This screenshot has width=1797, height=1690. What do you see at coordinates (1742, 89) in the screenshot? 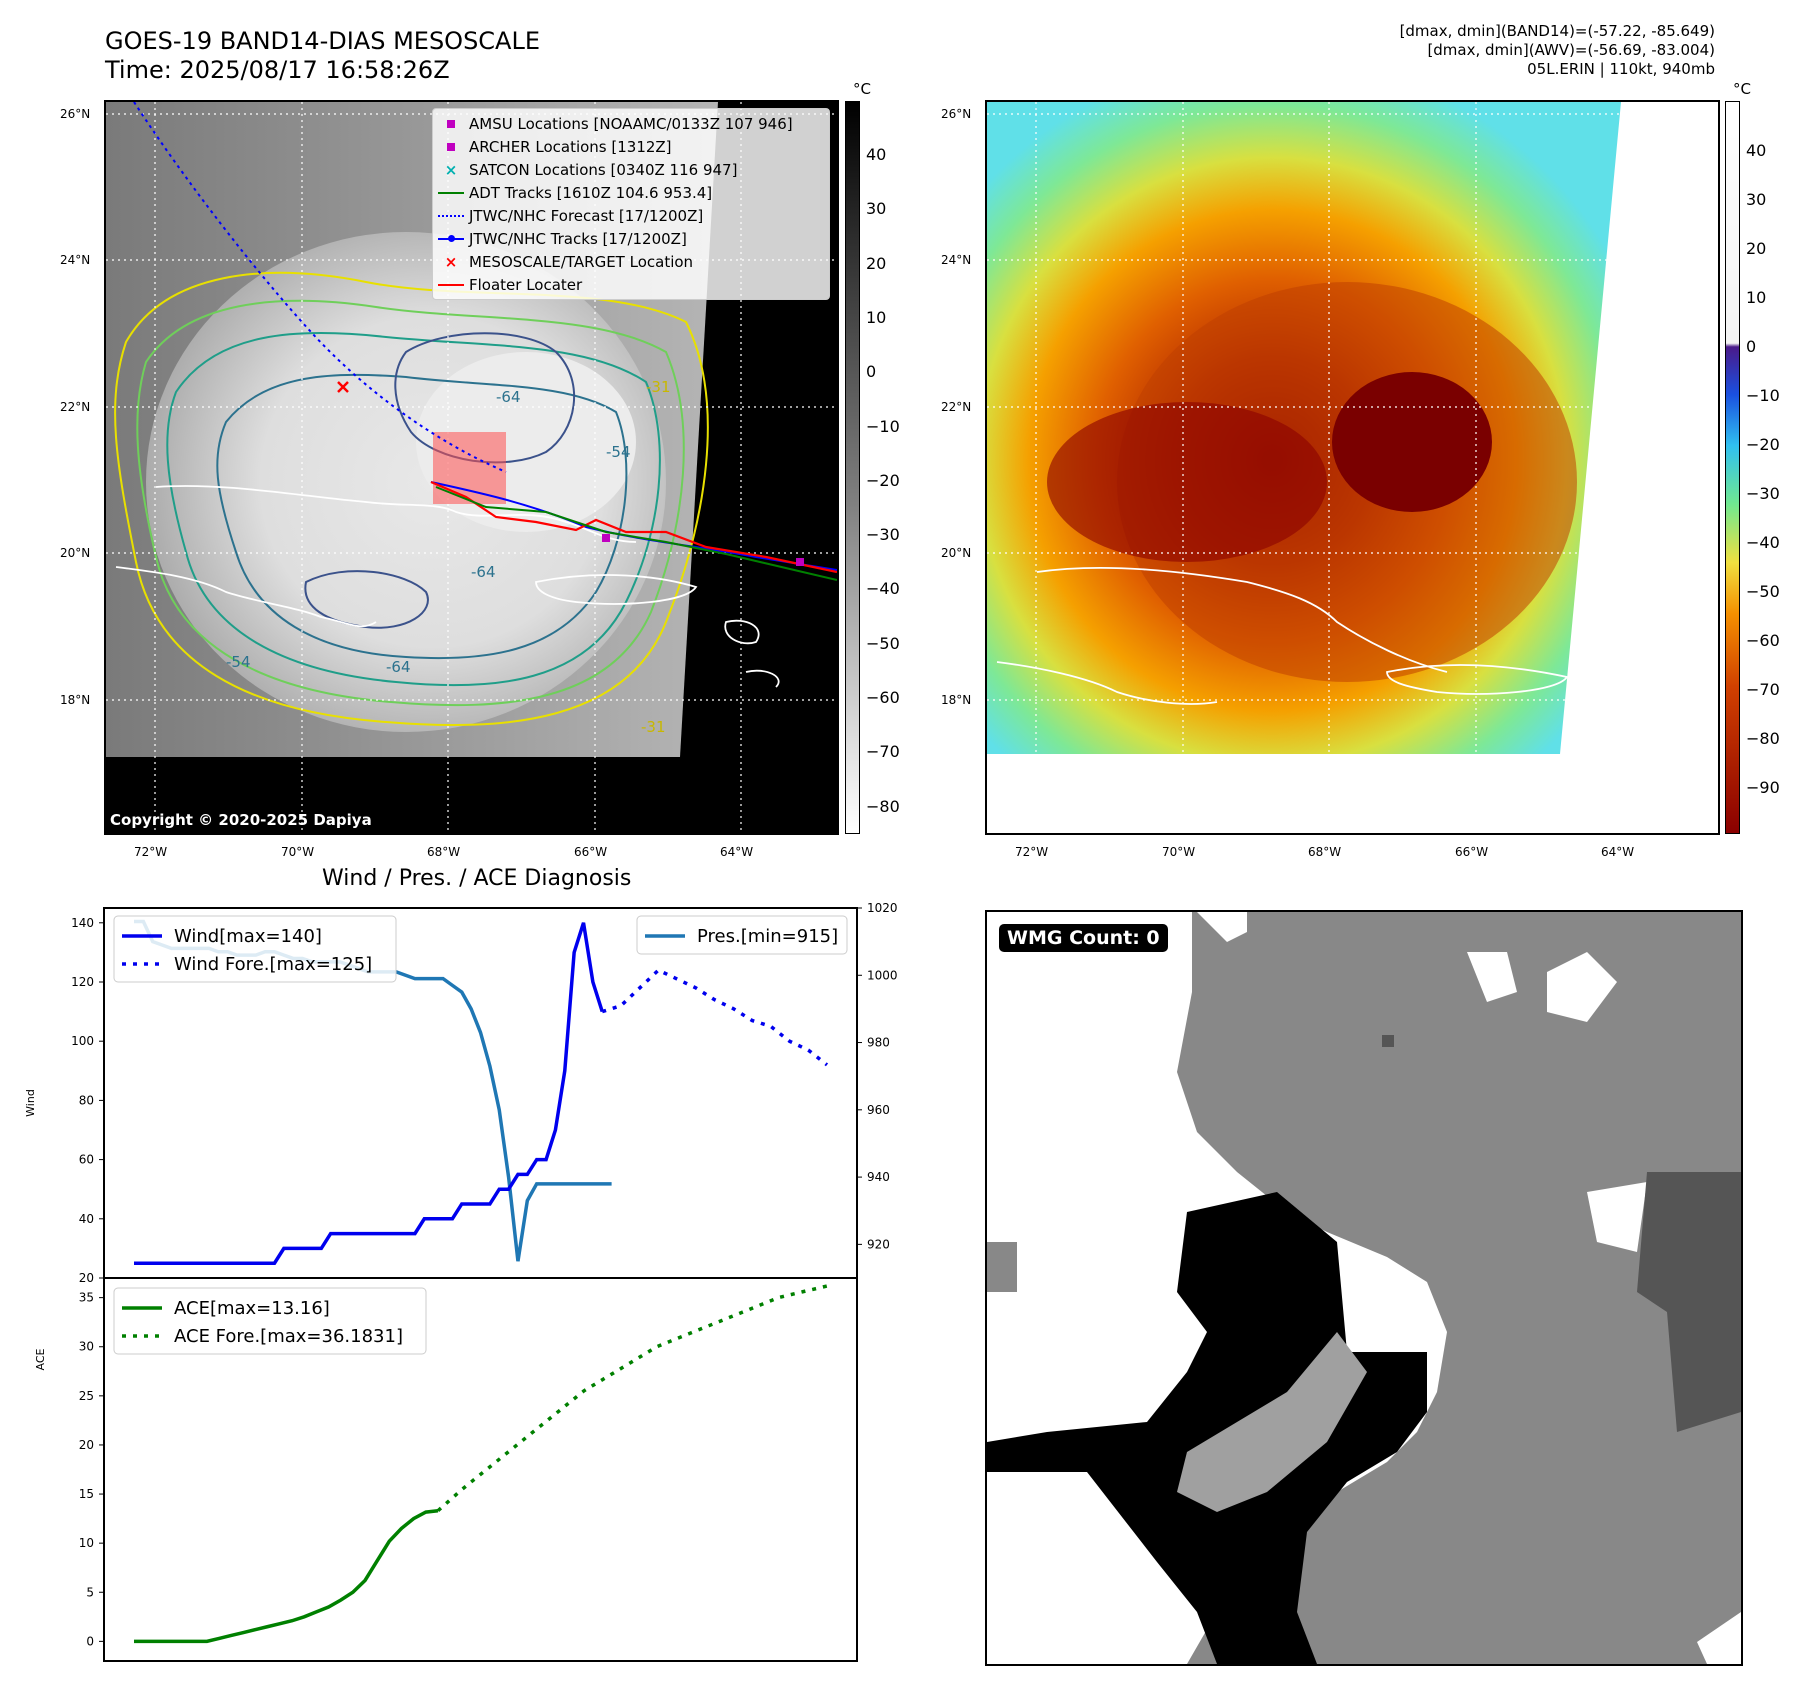
I see `colorbar-right-unit: °C` at bounding box center [1742, 89].